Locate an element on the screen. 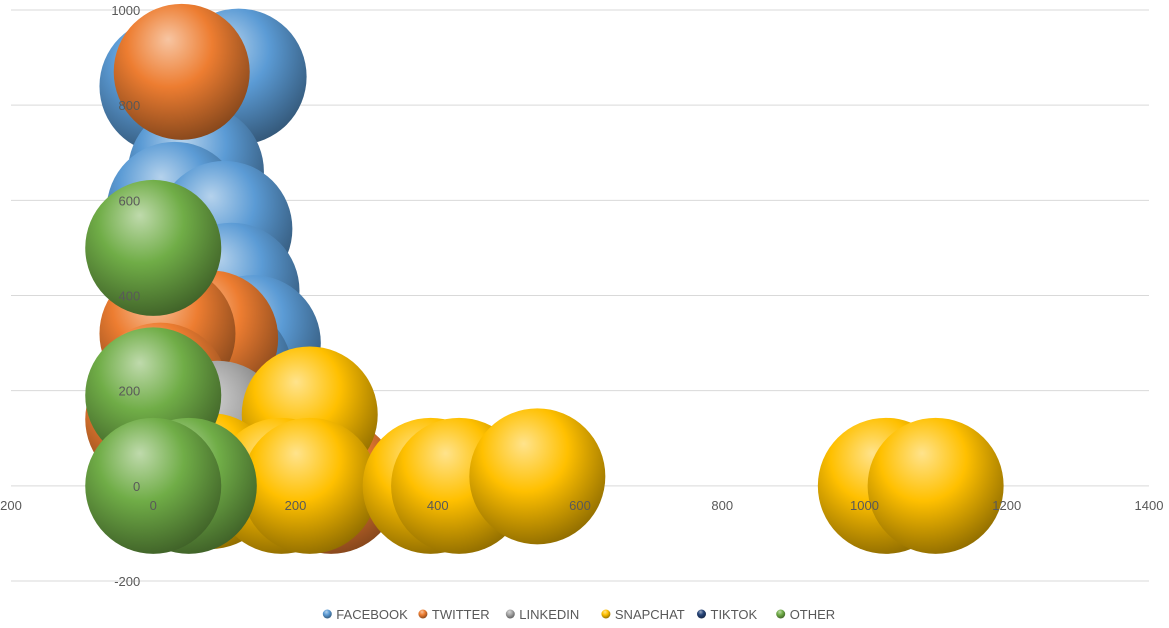 Image resolution: width=1169 pixels, height=628 pixels. legend-item-linkedin: LINKEDIN is located at coordinates (542, 614).